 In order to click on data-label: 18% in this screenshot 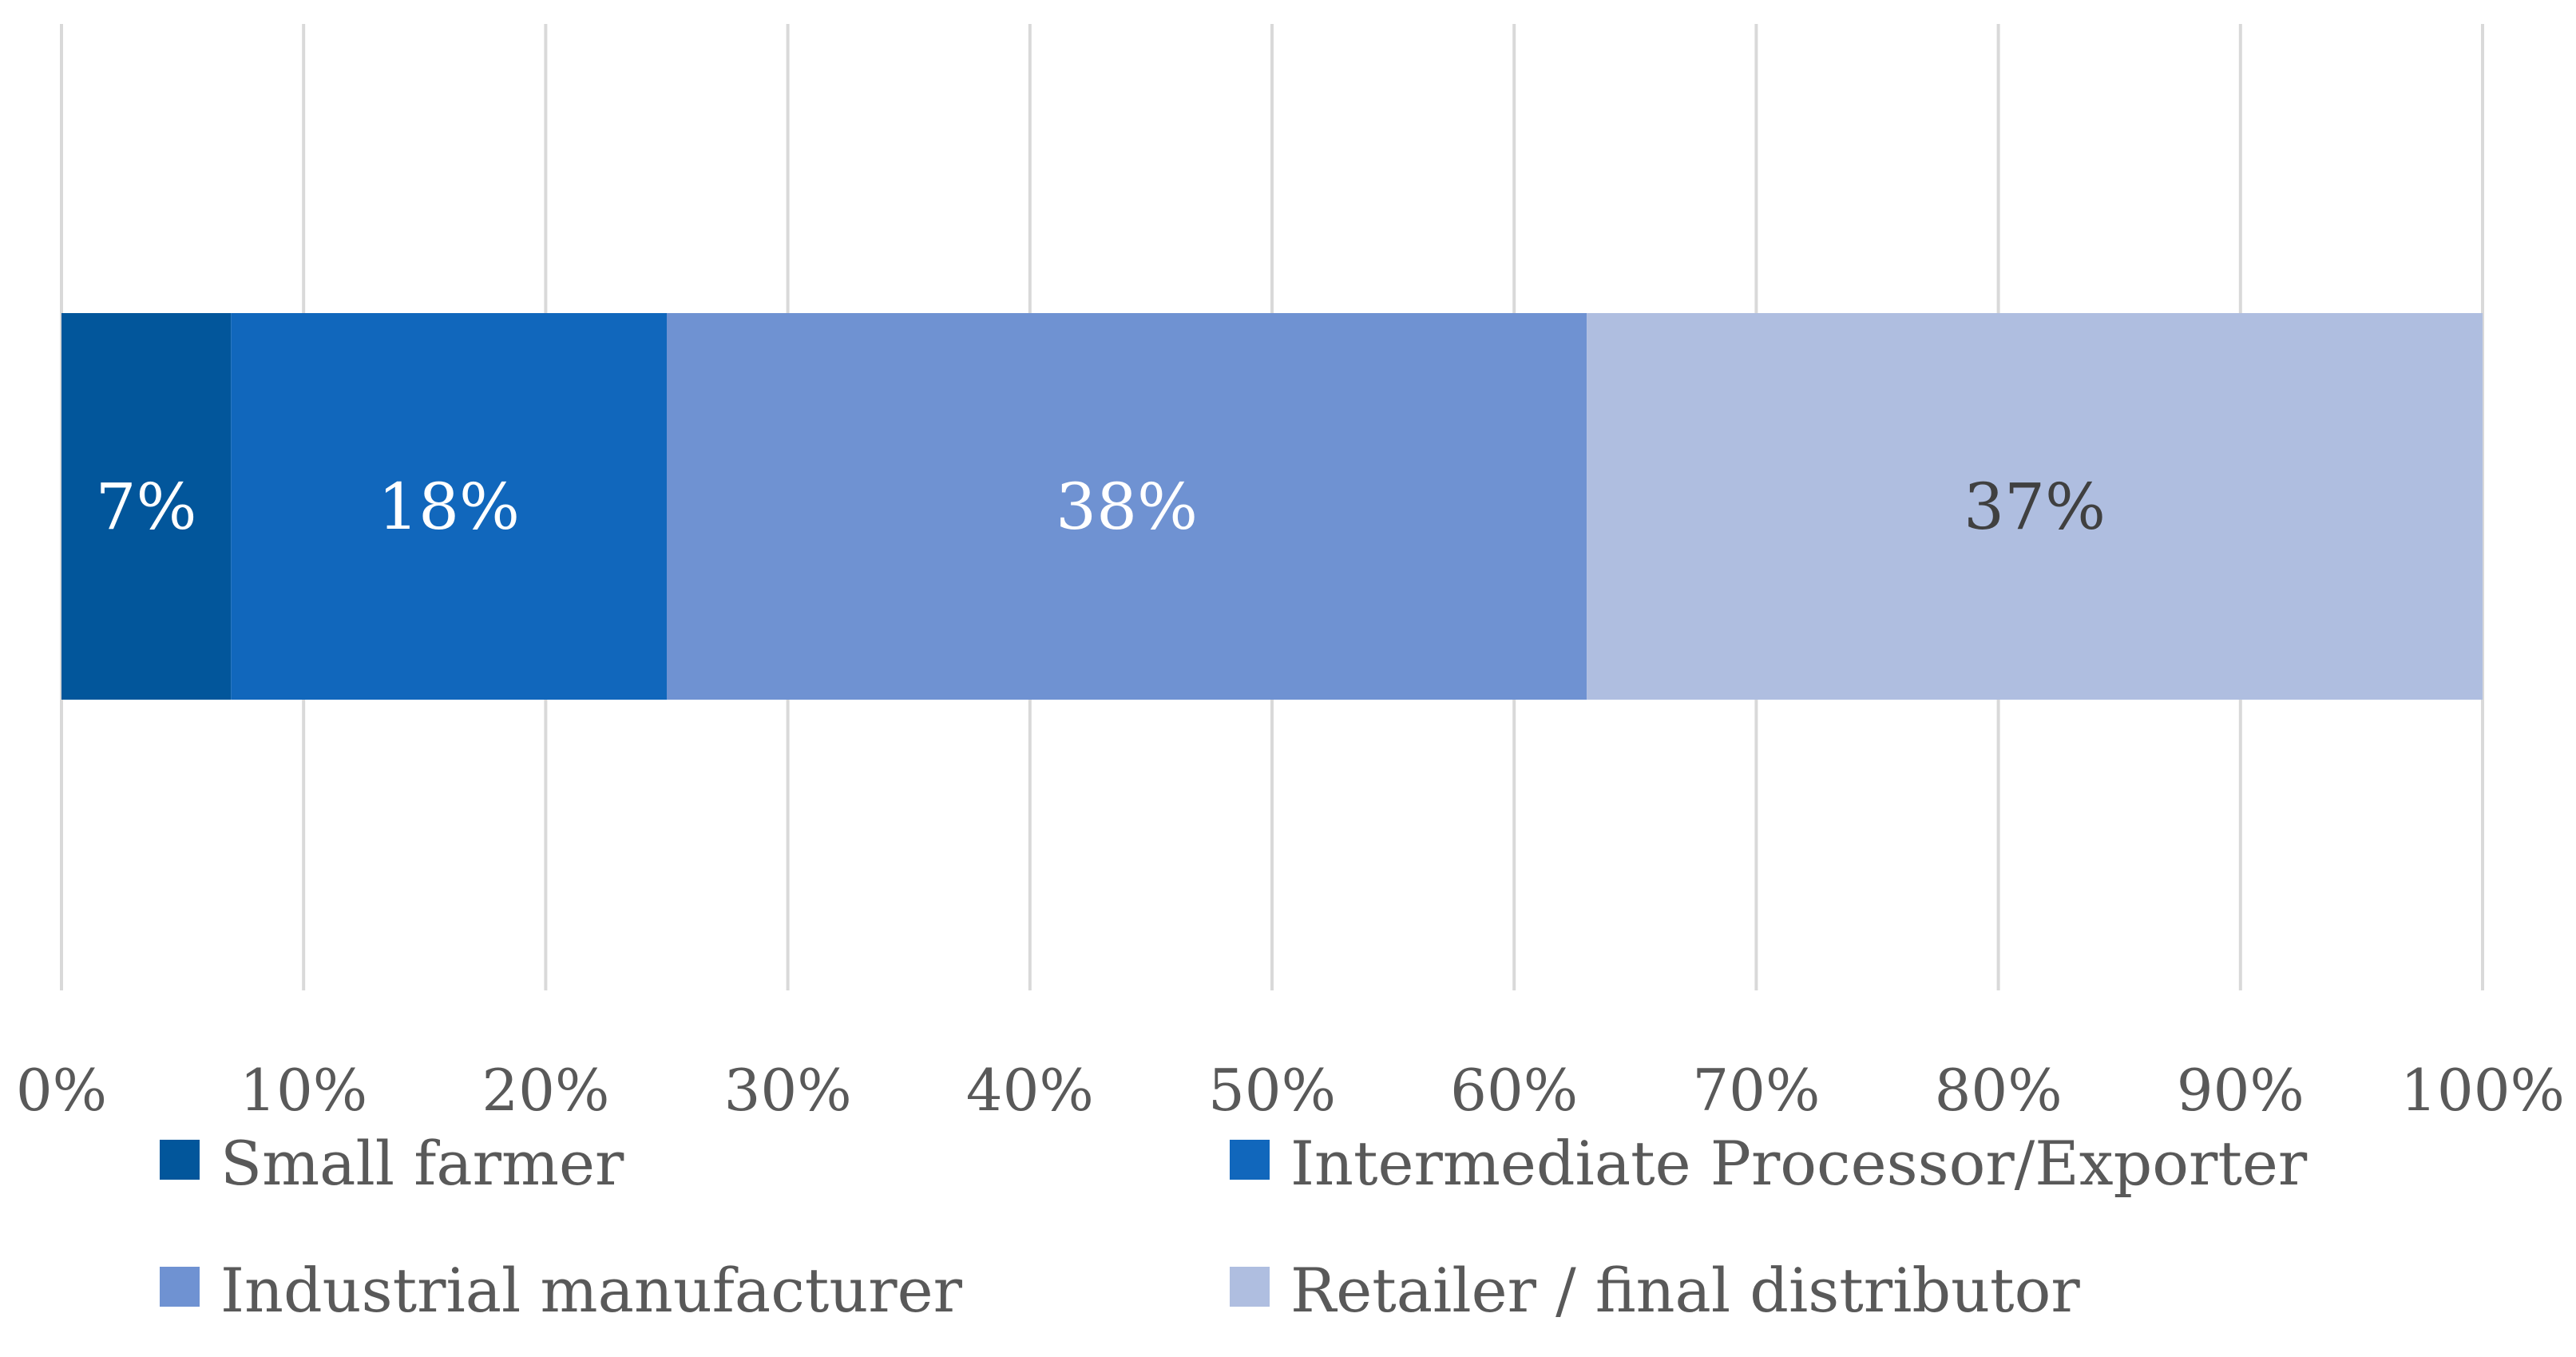, I will do `click(449, 507)`.